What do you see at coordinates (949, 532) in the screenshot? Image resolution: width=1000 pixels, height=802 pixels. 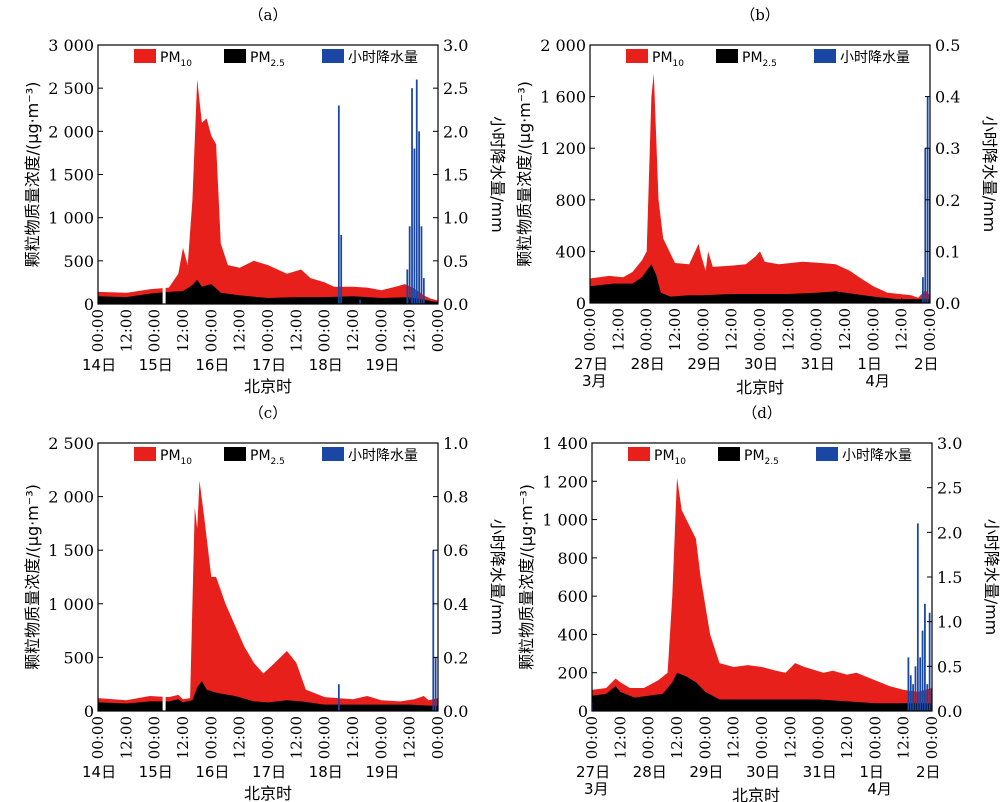 I see `y2-tick-label: 2.0` at bounding box center [949, 532].